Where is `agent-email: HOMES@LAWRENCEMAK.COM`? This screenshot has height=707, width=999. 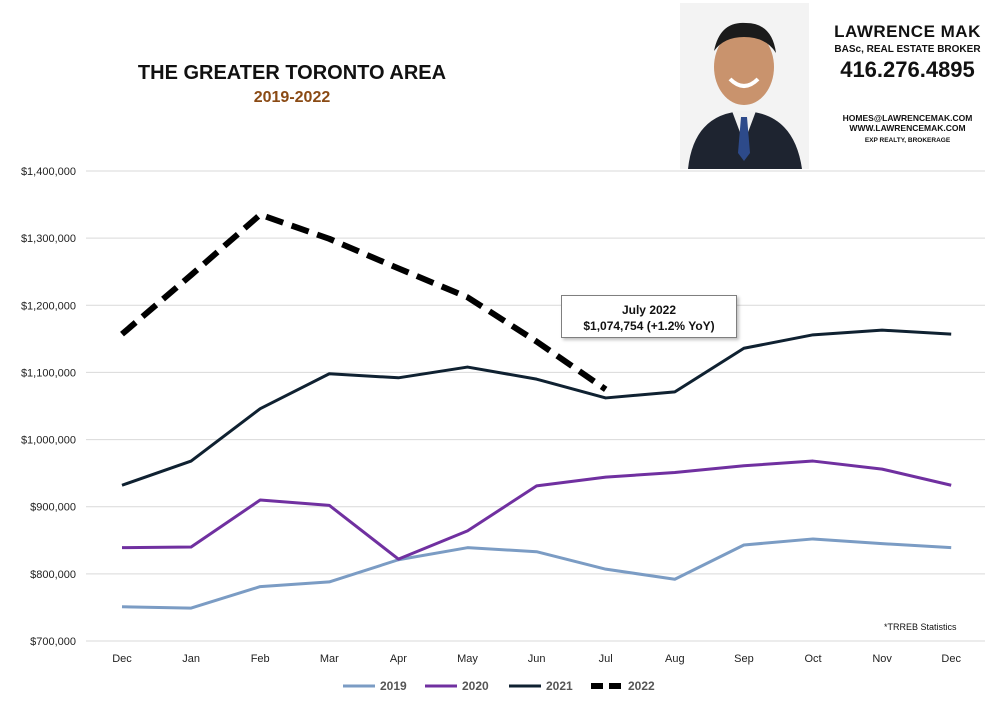 agent-email: HOMES@LAWRENCEMAK.COM is located at coordinates (907, 118).